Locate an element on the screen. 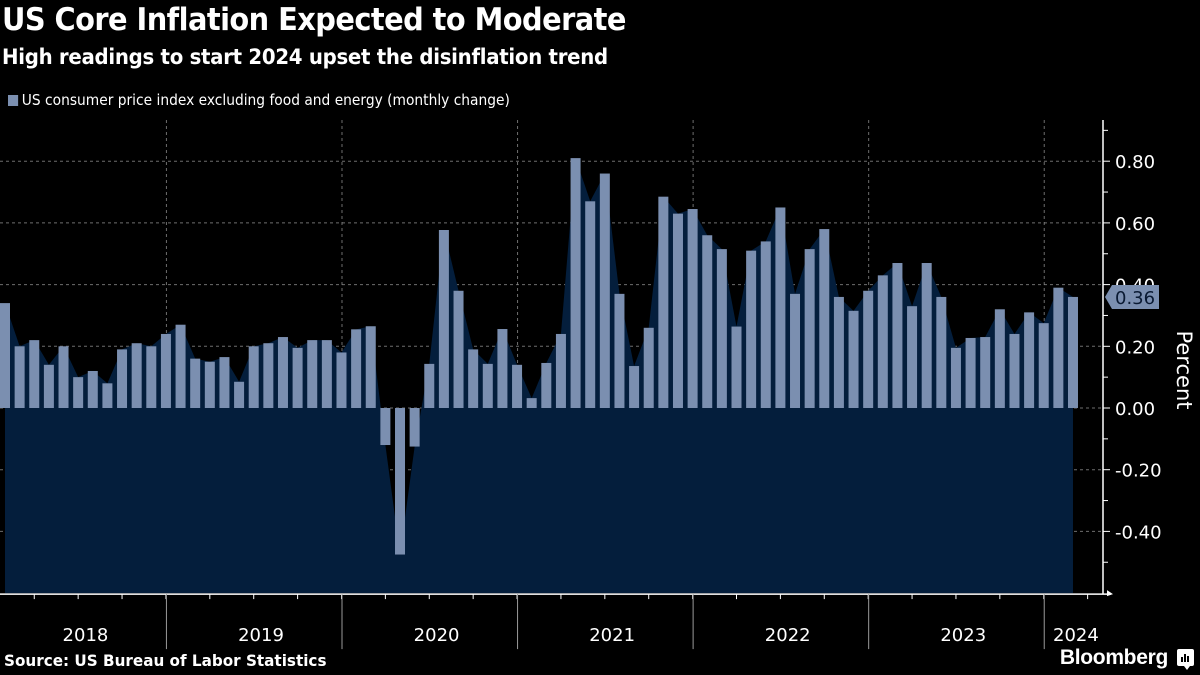  source-note: Source: US Bureau of Labor Statistics is located at coordinates (165, 660).